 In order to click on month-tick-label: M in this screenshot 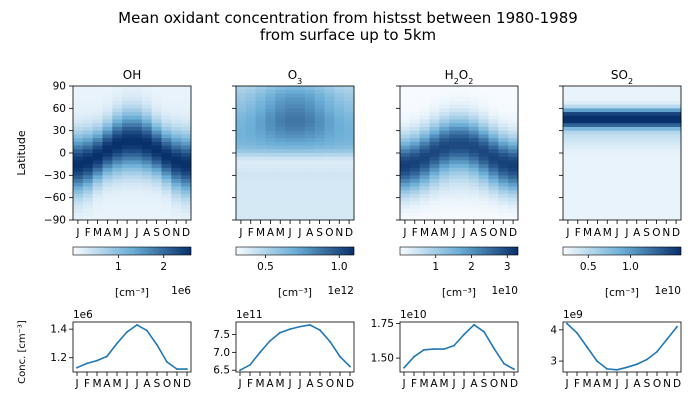, I will do `click(444, 233)`.